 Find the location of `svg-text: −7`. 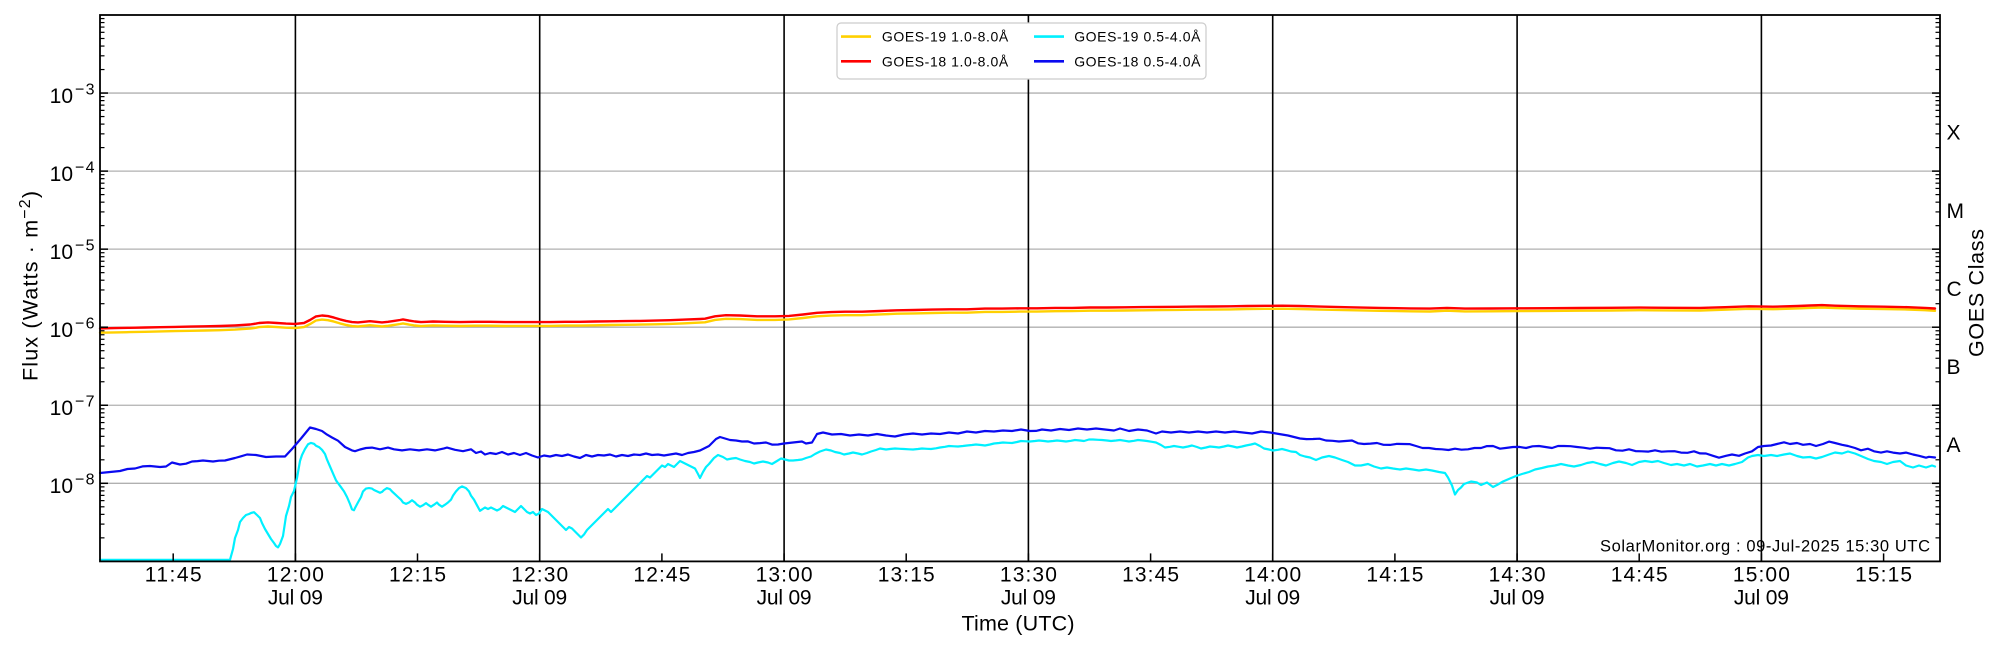

svg-text: −7 is located at coordinates (85, 402).